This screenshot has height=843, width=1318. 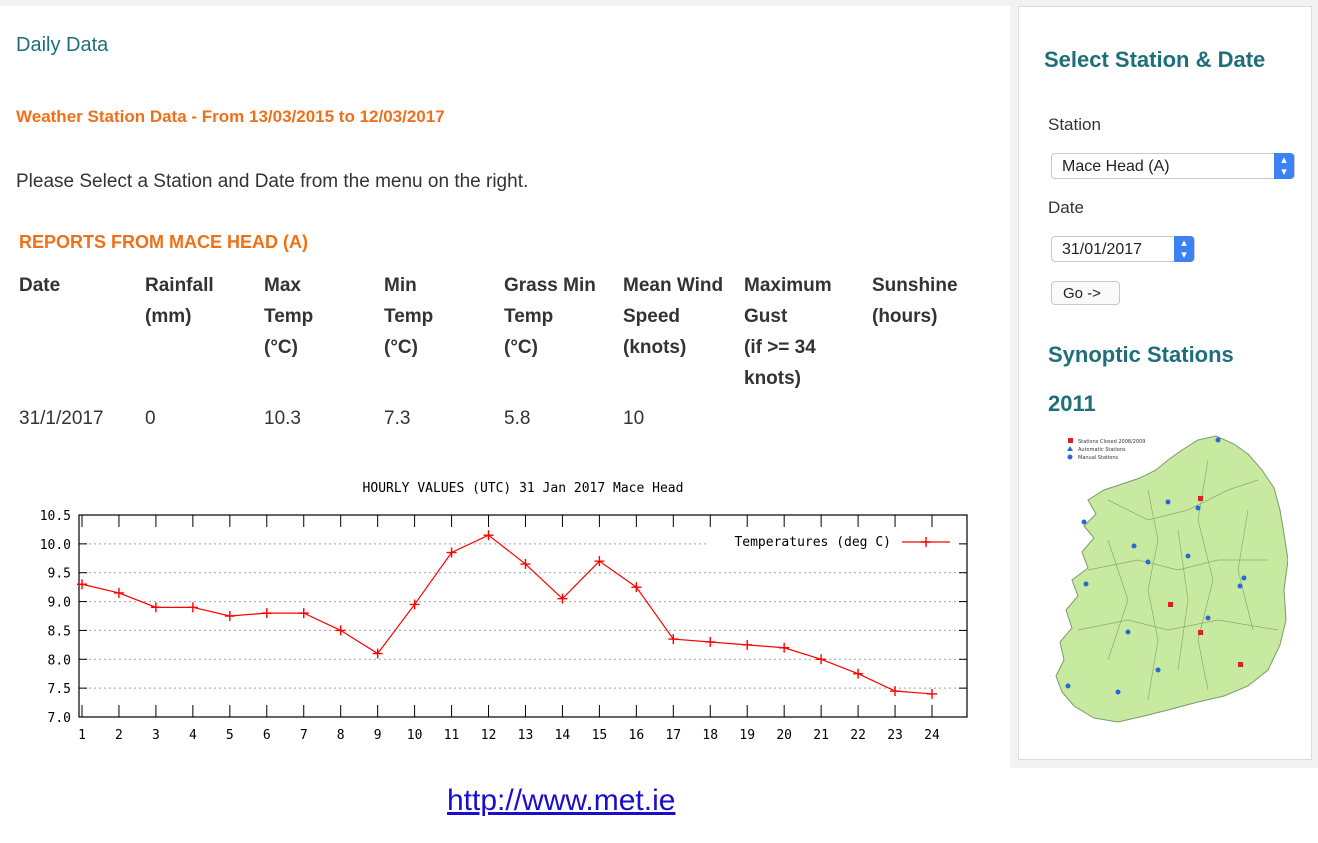 I want to click on legend-marker, so click(x=926, y=542).